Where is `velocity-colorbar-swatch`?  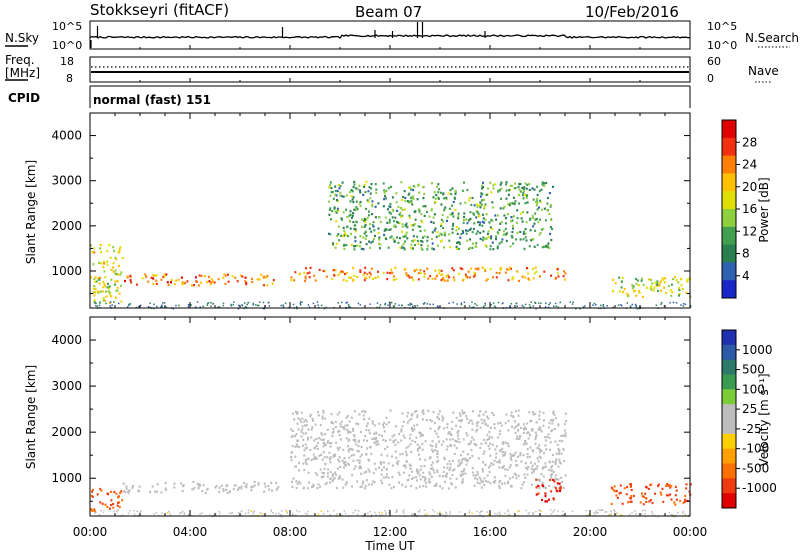 velocity-colorbar-swatch is located at coordinates (729, 501).